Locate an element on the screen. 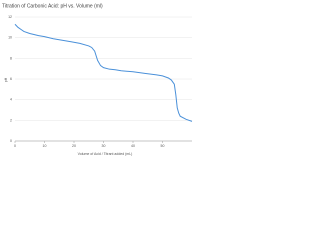 The width and height of the screenshot is (320, 240). y-tick-label: 6 is located at coordinates (11, 79).